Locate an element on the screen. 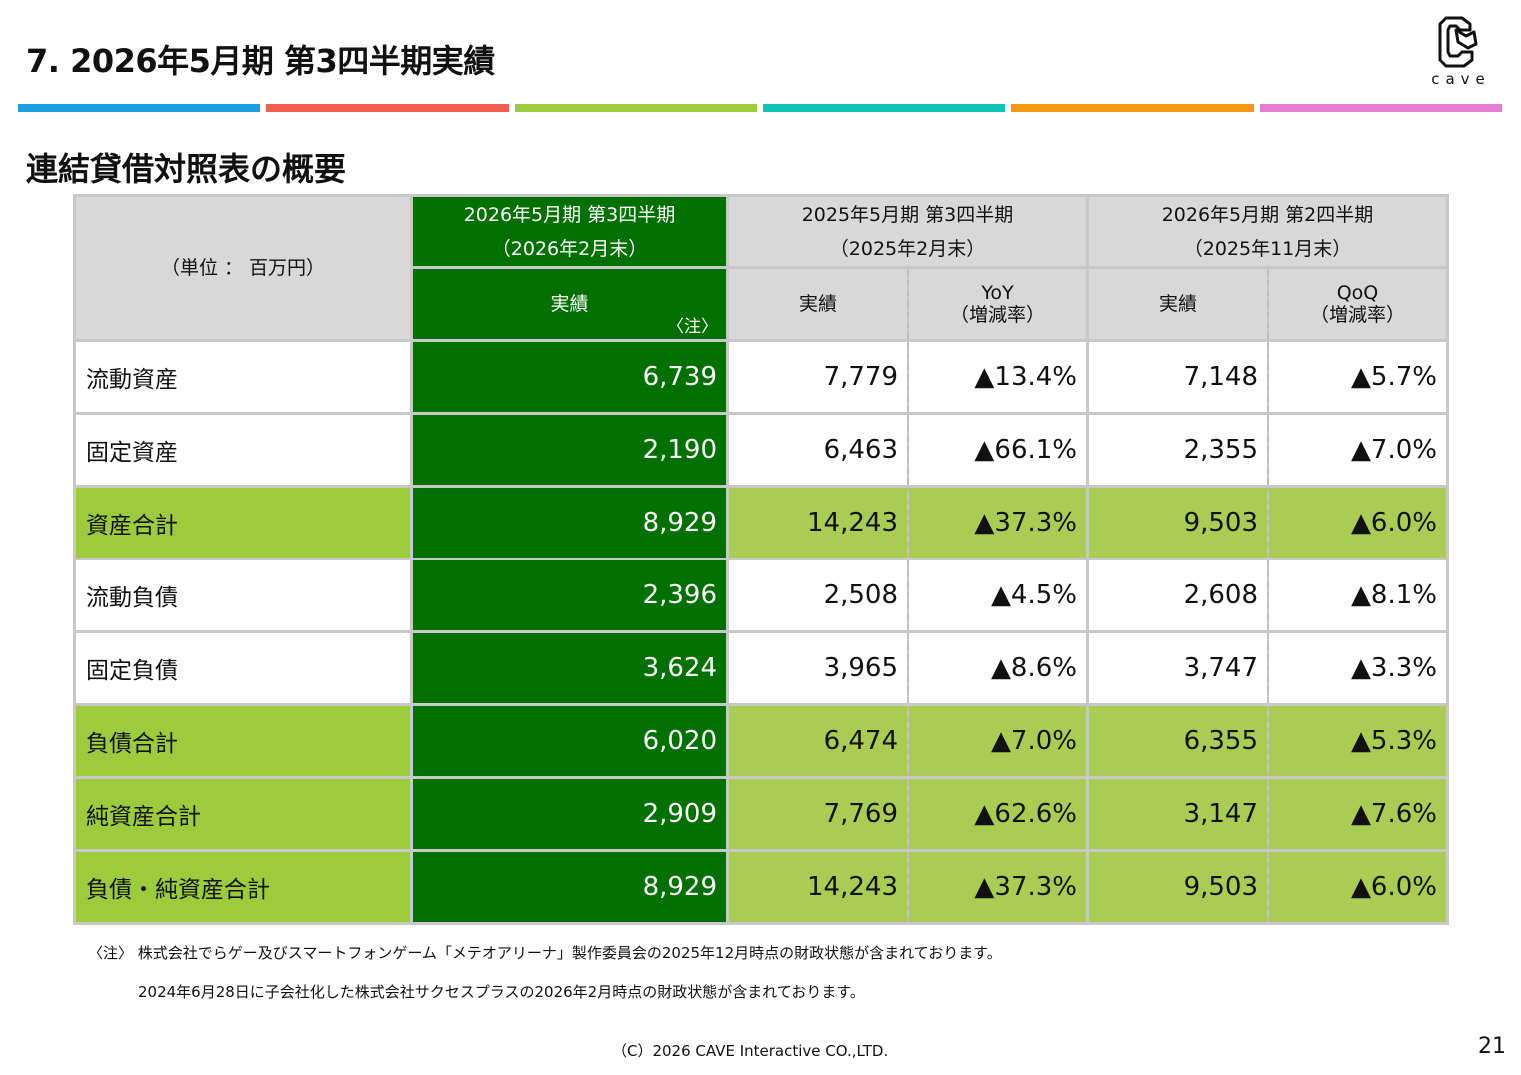  table-cell-prev-q: 3,147 is located at coordinates (1178, 814).